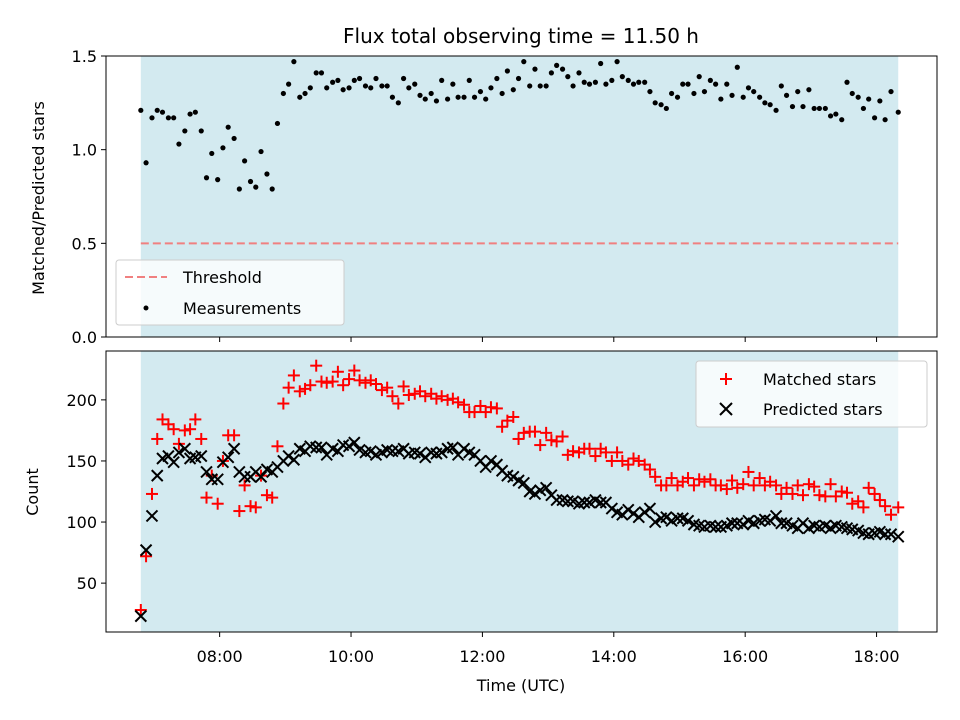  What do you see at coordinates (81, 522) in the screenshot?
I see `y-tick-label: 100` at bounding box center [81, 522].